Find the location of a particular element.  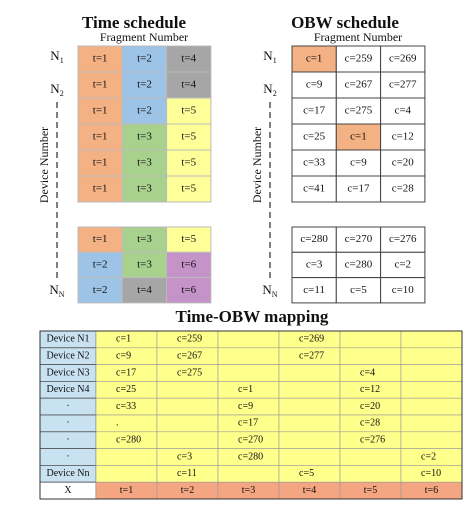

x-axis-label: Fragment Number is located at coordinates (358, 37).